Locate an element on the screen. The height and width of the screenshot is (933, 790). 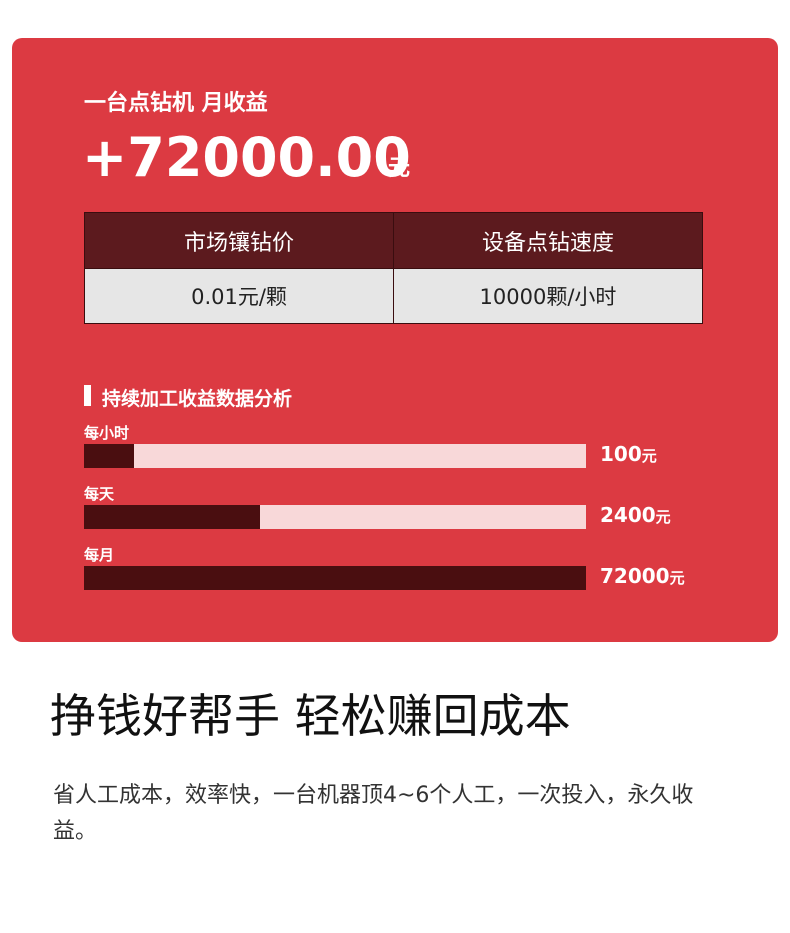
amount: +72000.00 is located at coordinates (246, 157).